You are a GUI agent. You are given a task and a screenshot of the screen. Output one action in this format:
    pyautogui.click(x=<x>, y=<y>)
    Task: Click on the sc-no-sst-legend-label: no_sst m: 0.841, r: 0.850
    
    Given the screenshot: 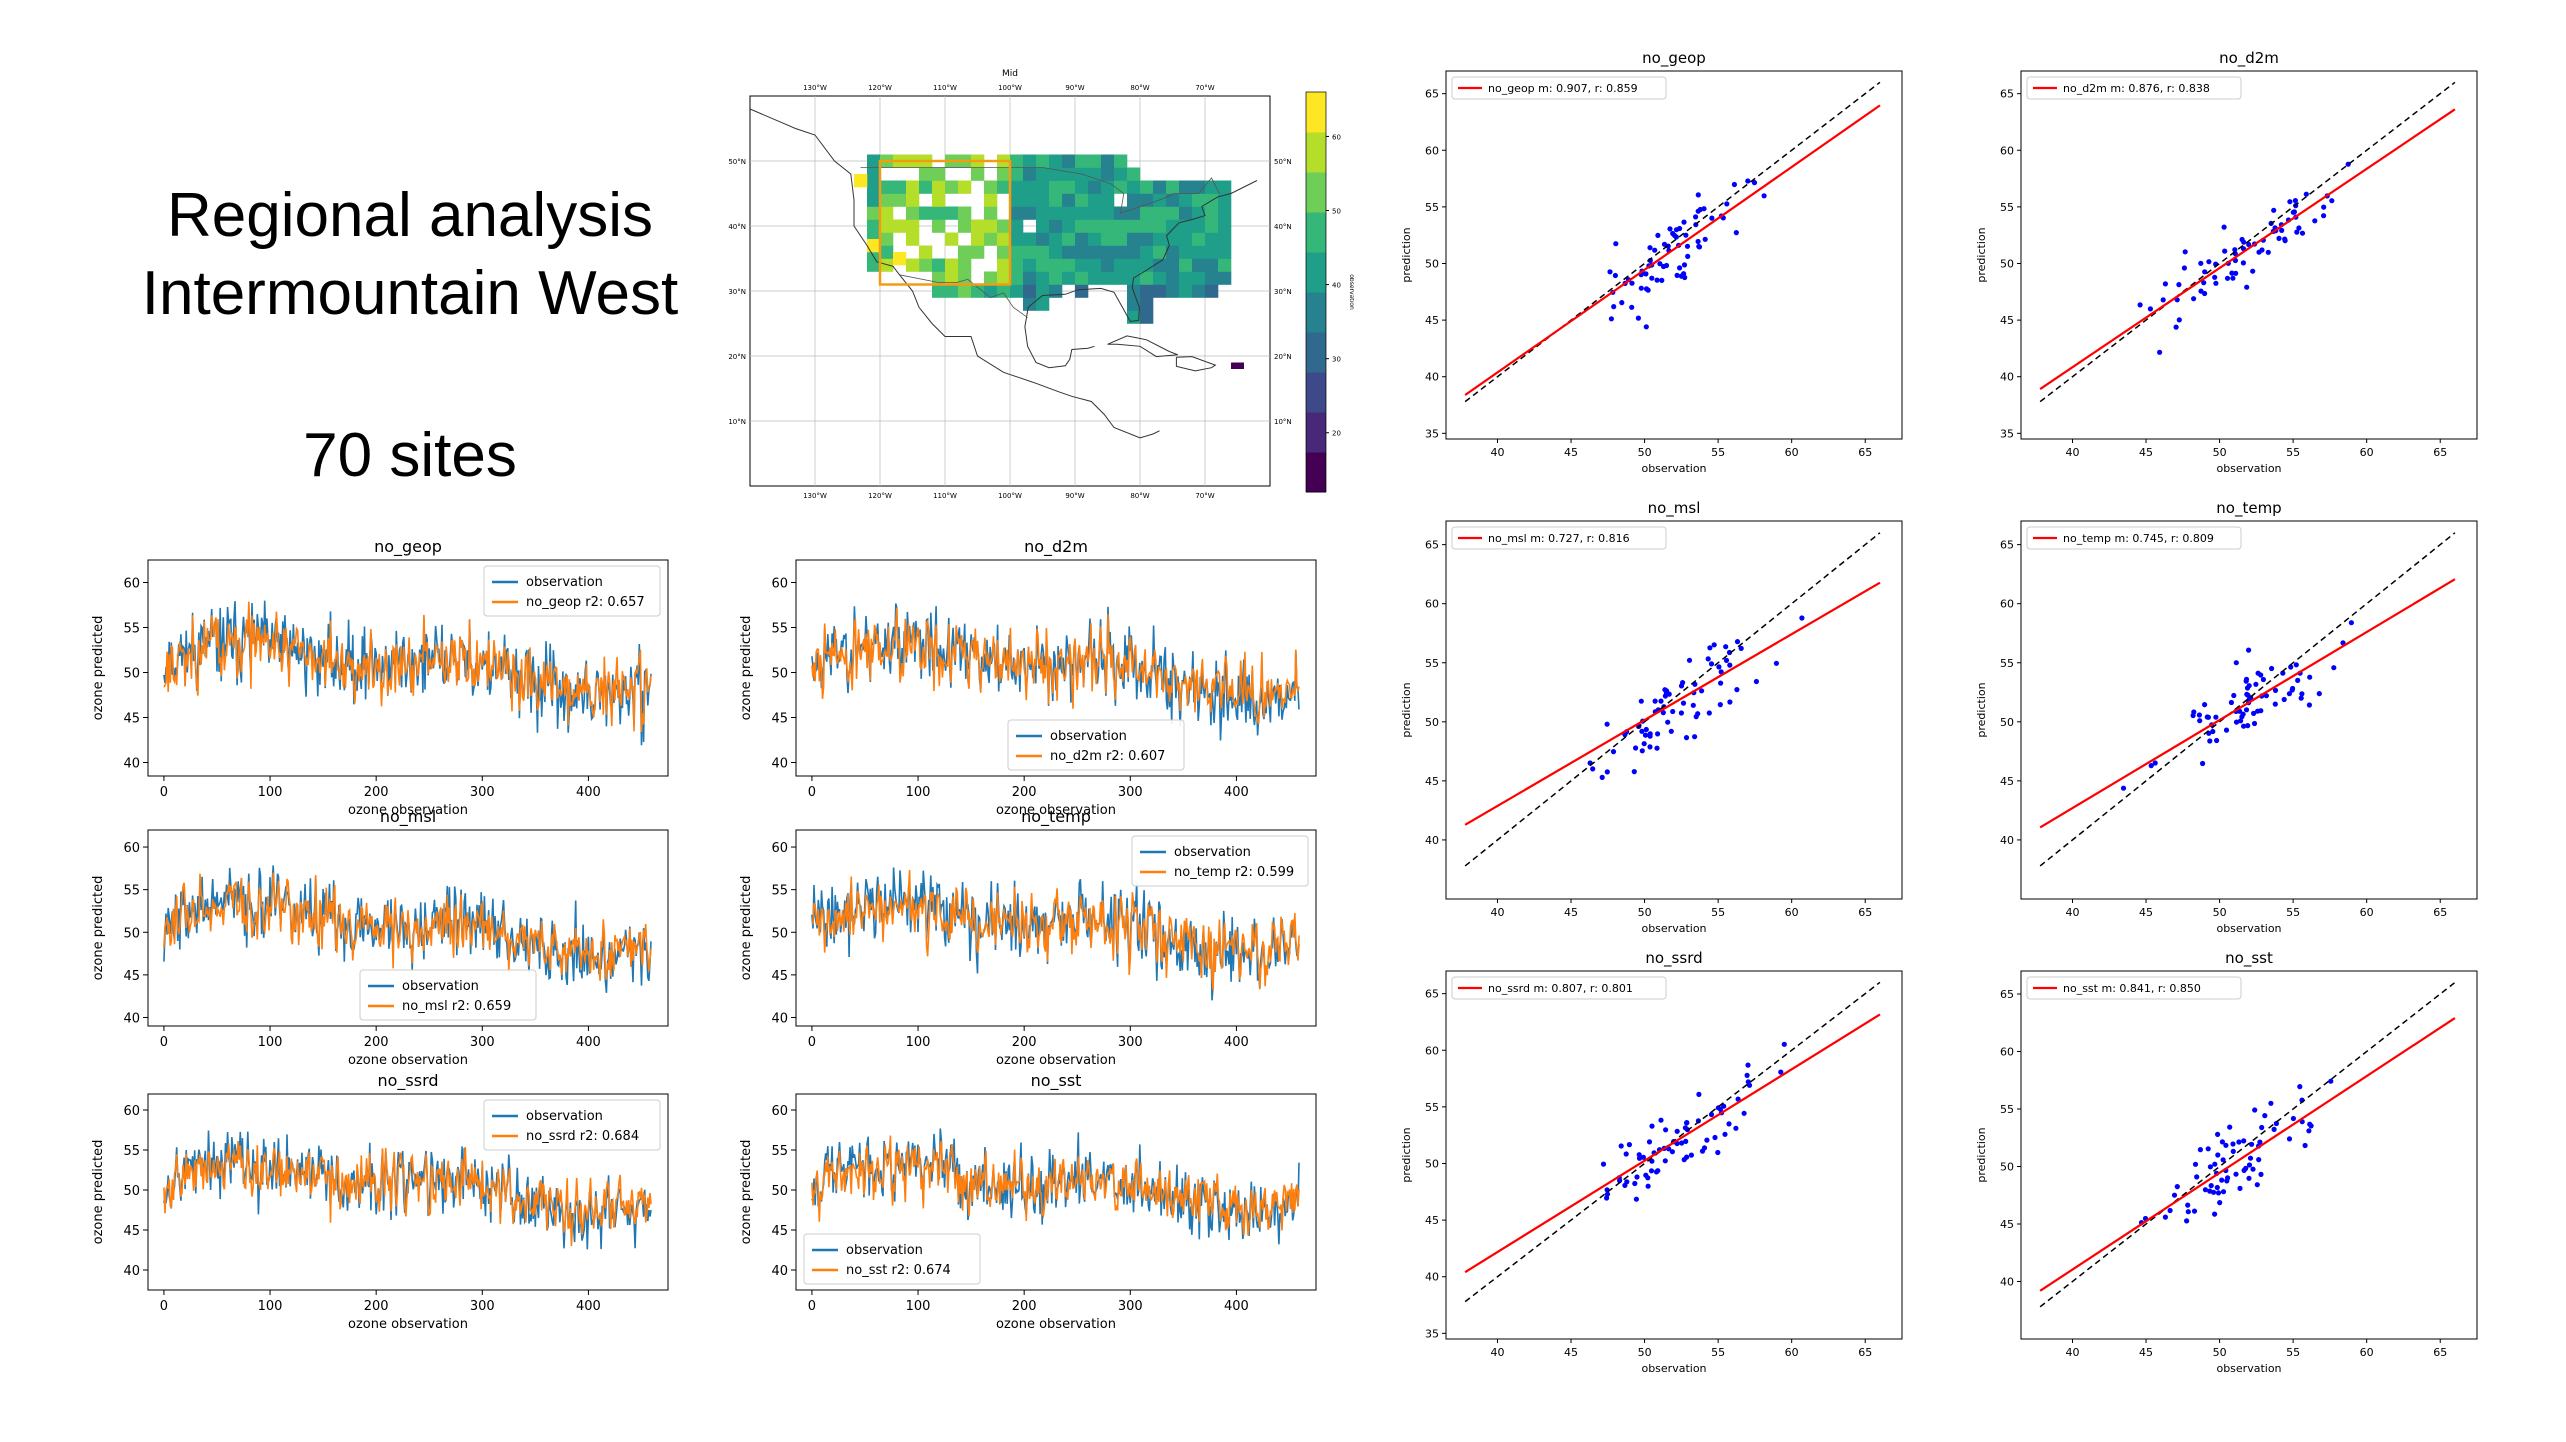 What is the action you would take?
    pyautogui.click(x=2132, y=988)
    